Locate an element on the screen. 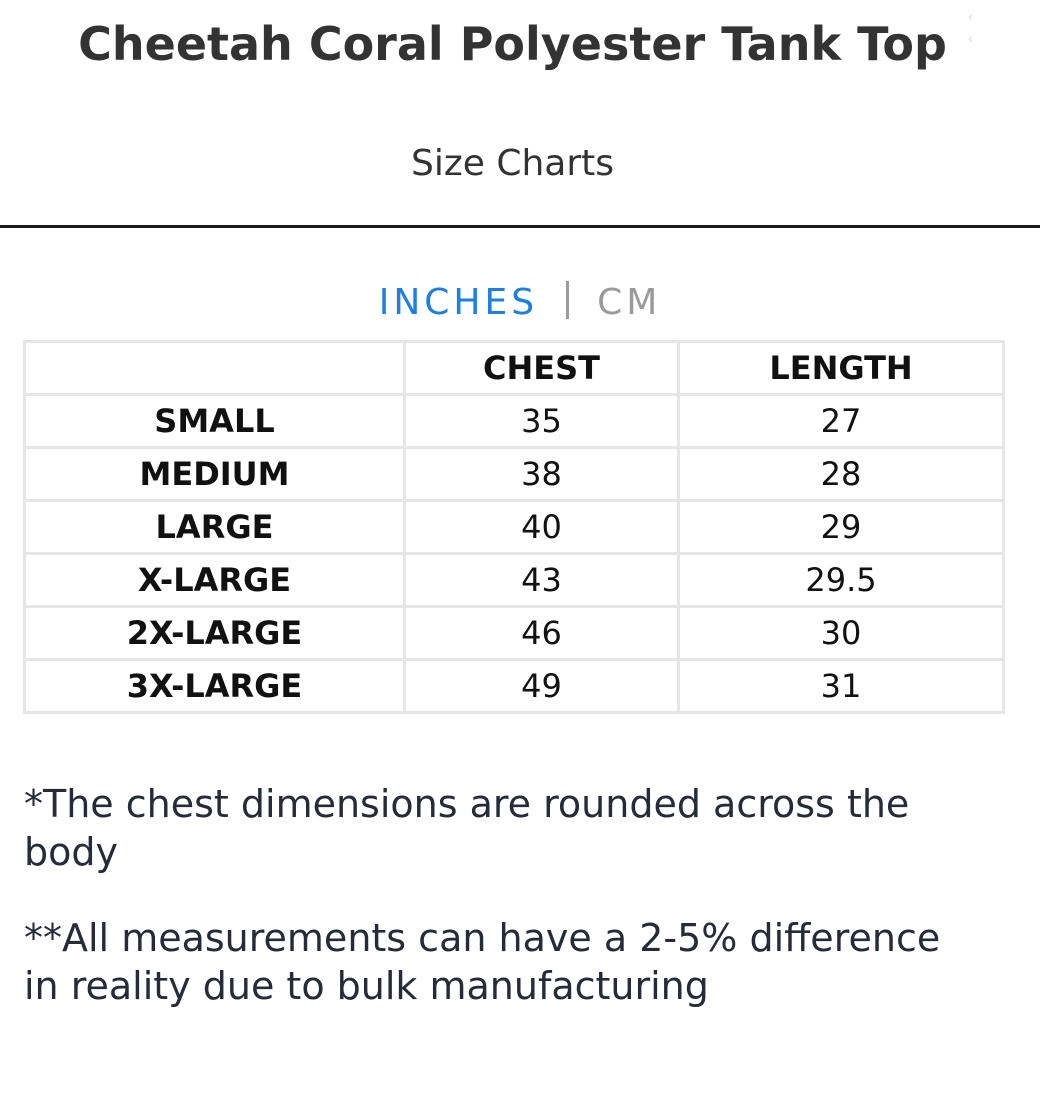  table-row: LARGE 40 29 is located at coordinates (514, 527).